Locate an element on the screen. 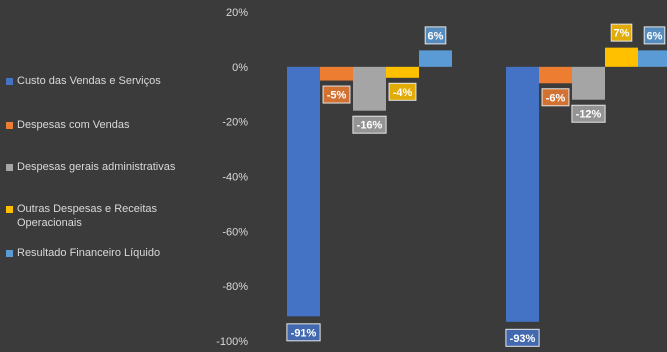 This screenshot has width=667, height=352. legend-item: Custo das Vendas e Serviços is located at coordinates (83, 81).